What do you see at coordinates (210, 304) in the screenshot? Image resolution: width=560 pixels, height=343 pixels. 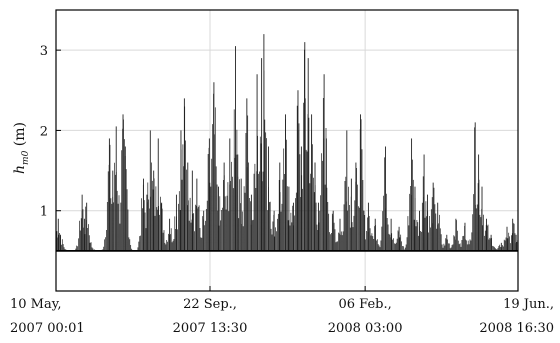 I see `x-tick-label: 22 Sep.,` at bounding box center [210, 304].